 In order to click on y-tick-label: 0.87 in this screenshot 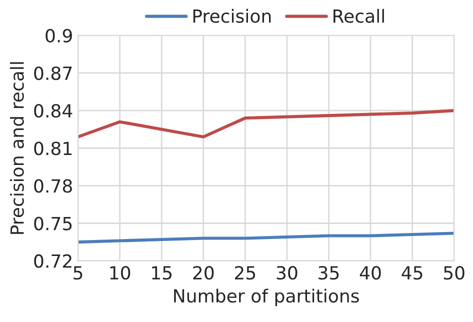, I will do `click(53, 73)`.